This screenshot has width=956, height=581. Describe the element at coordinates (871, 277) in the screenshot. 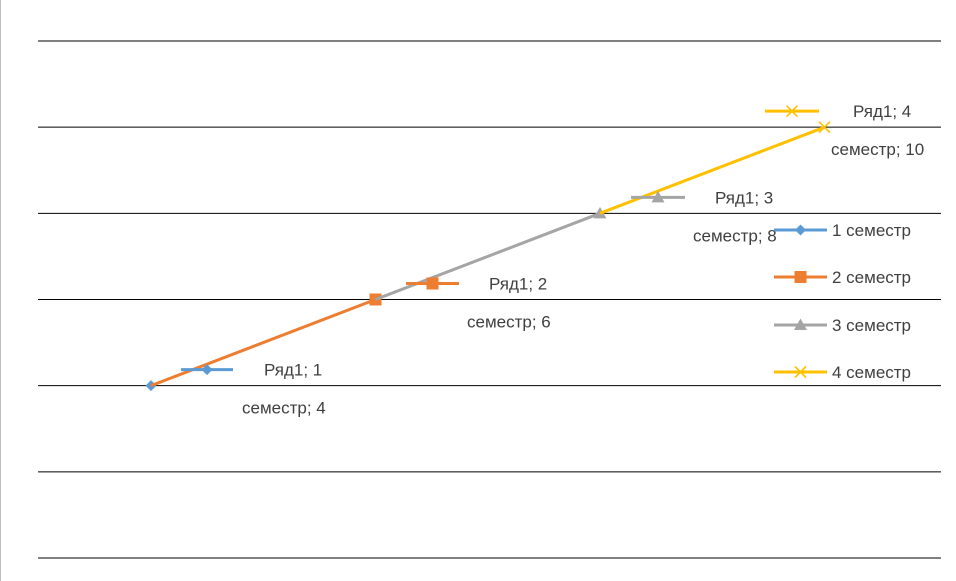

I see `legend-label-2: 2 семестр` at that location.